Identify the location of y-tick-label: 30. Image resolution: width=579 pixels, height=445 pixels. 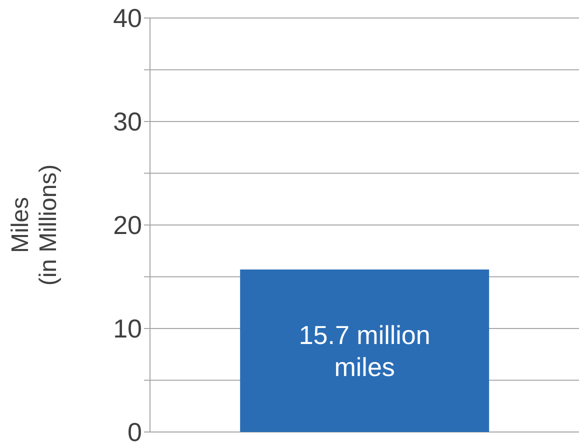
(127, 121).